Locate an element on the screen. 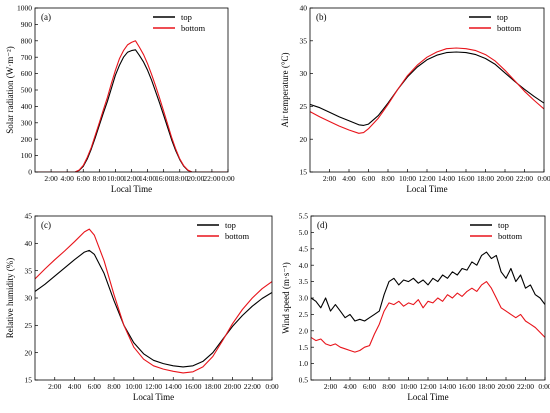 The width and height of the screenshot is (550, 413). y-tick-label: 300 is located at coordinates (27, 122).